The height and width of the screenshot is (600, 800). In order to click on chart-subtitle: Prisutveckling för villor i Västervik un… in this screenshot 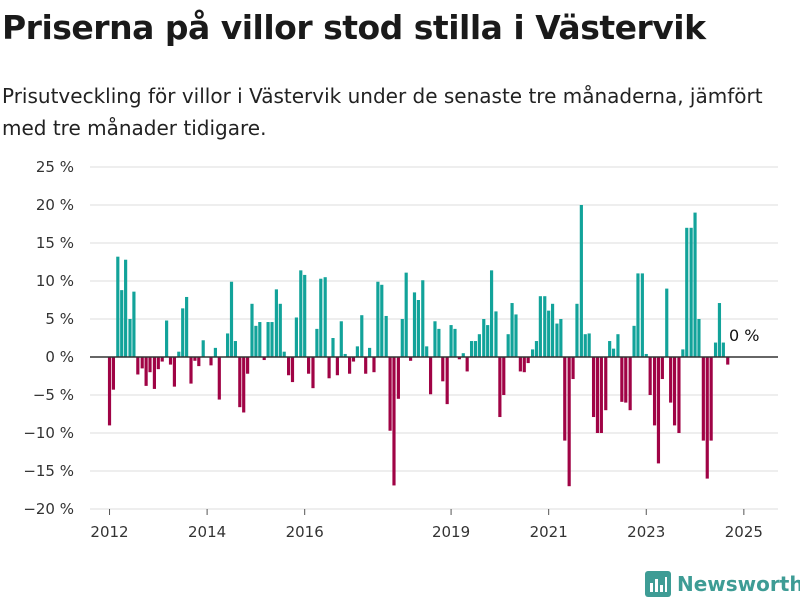, I will do `click(382, 112)`.